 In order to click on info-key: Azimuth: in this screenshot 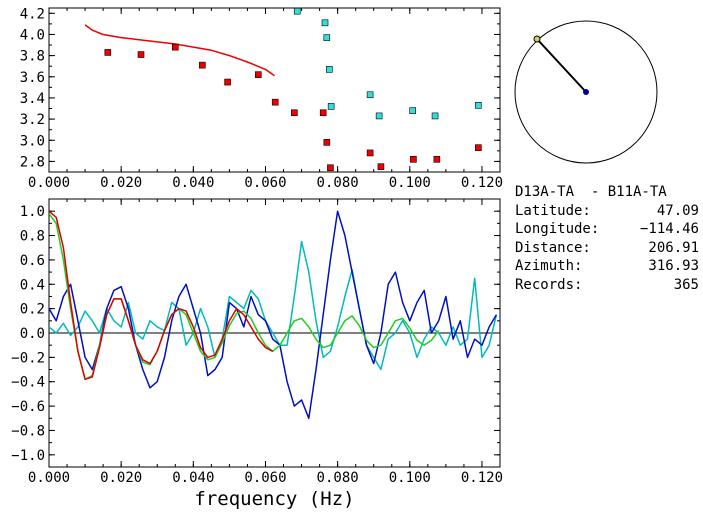, I will do `click(549, 266)`.